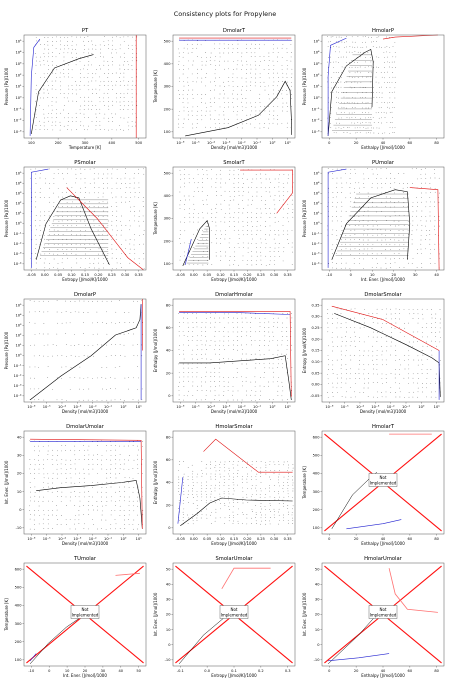 The height and width of the screenshot is (690, 450). What do you see at coordinates (234, 163) in the screenshot?
I see `subplot-title: SmolarT` at bounding box center [234, 163].